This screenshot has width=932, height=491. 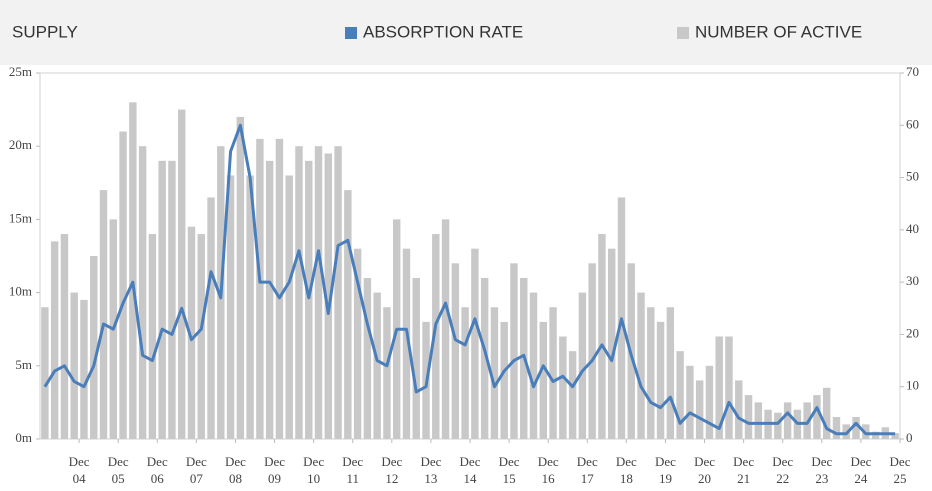 I want to click on y-tick-label: 5m, so click(x=23, y=364).